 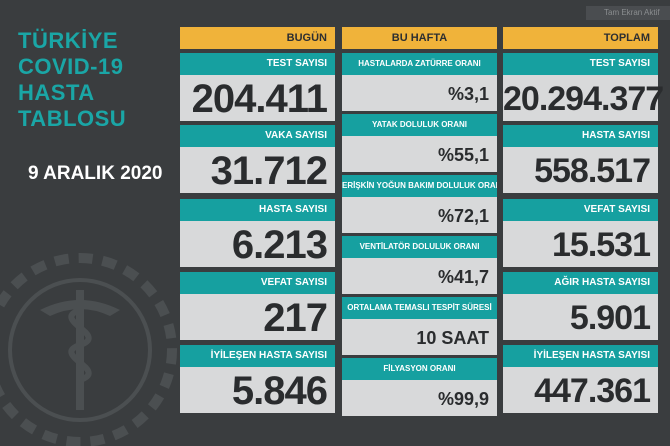 I want to click on today-header: BUGÜN, so click(x=257, y=38).